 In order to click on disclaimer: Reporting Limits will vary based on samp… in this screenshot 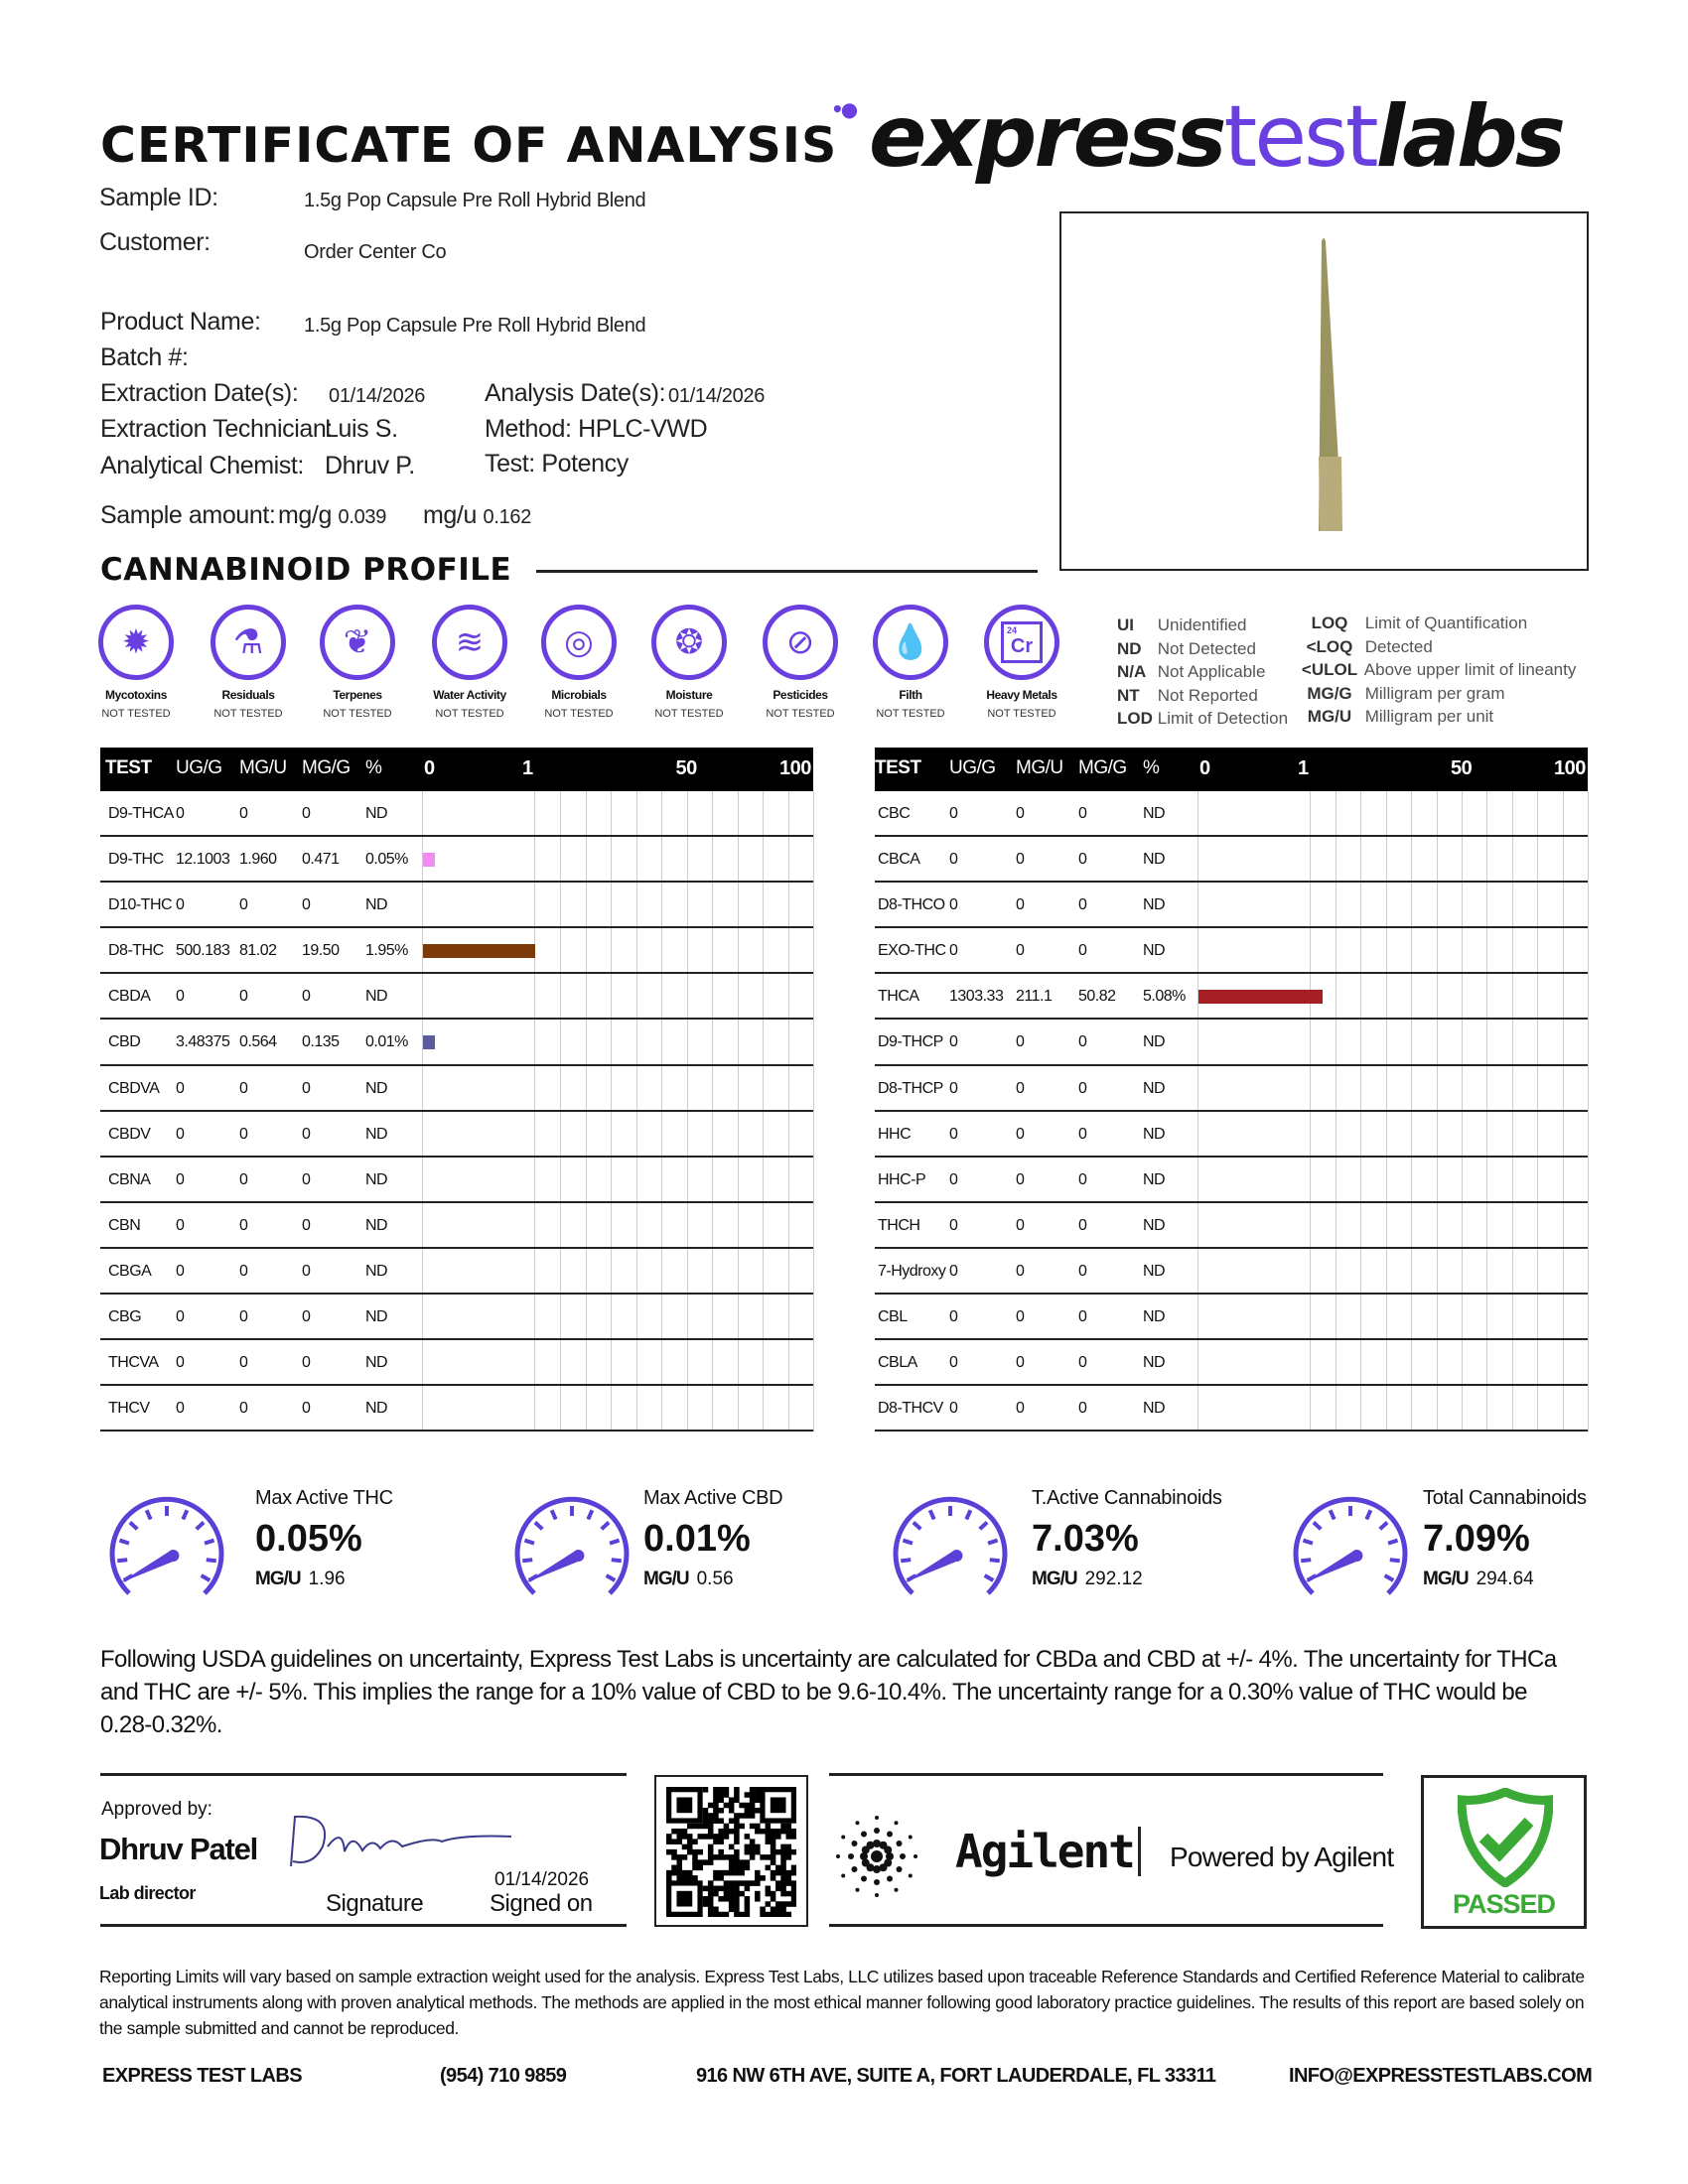, I will do `click(842, 2002)`.